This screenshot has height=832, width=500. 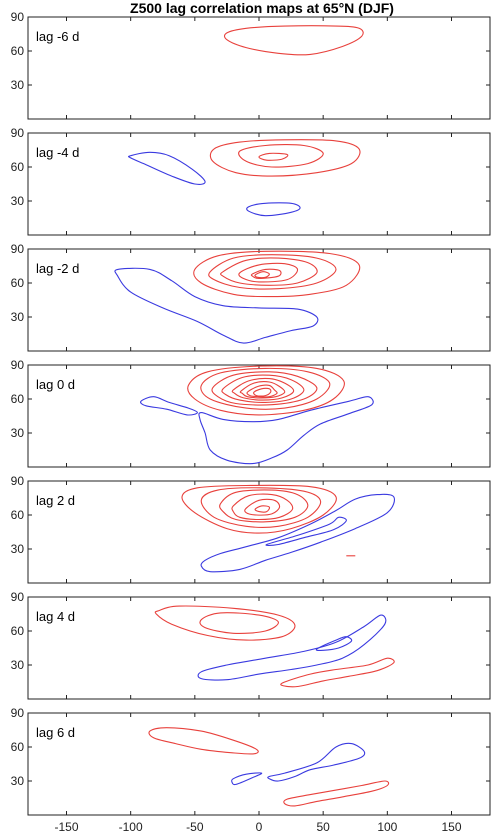 I want to click on panel-label: lag -4 d, so click(x=57, y=152).